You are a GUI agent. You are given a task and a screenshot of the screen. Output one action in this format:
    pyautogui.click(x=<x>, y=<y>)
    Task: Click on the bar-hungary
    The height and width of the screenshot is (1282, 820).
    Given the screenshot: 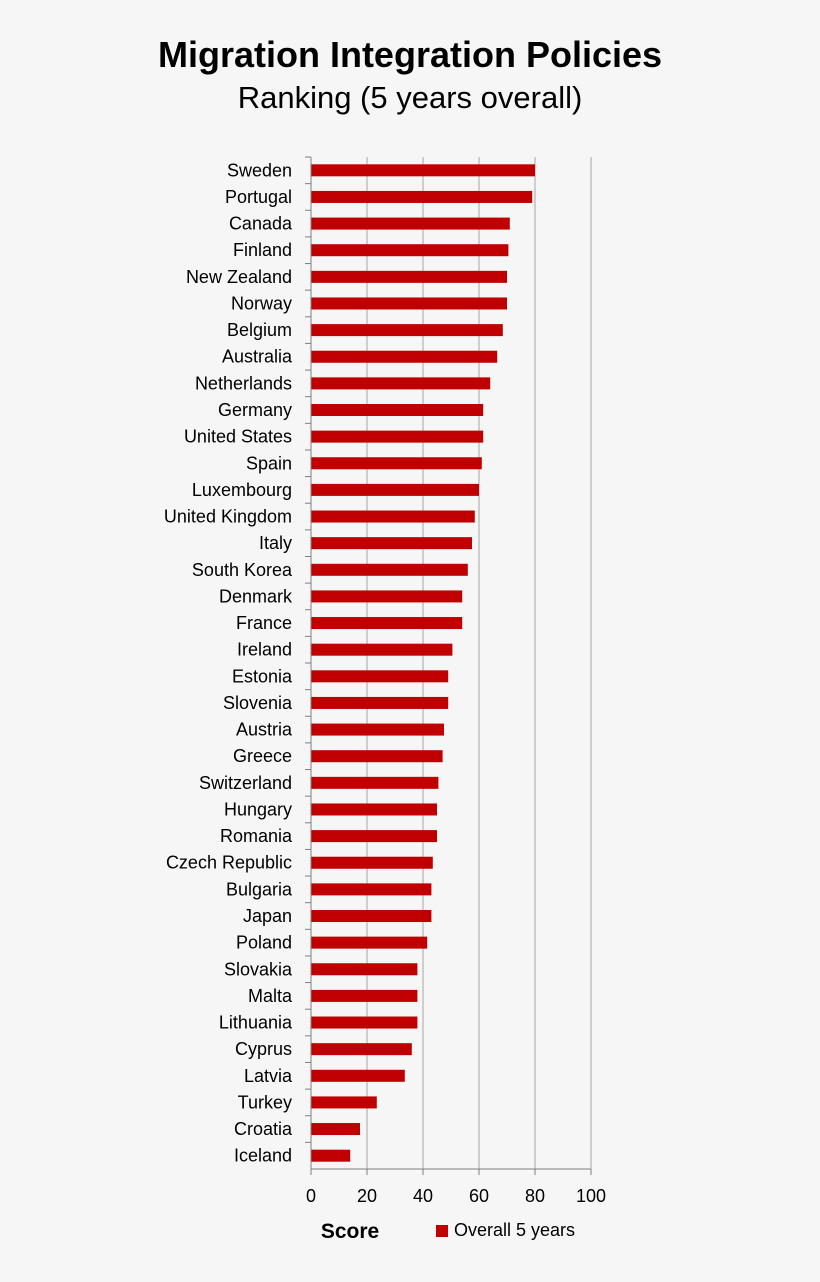 What is the action you would take?
    pyautogui.click(x=374, y=809)
    